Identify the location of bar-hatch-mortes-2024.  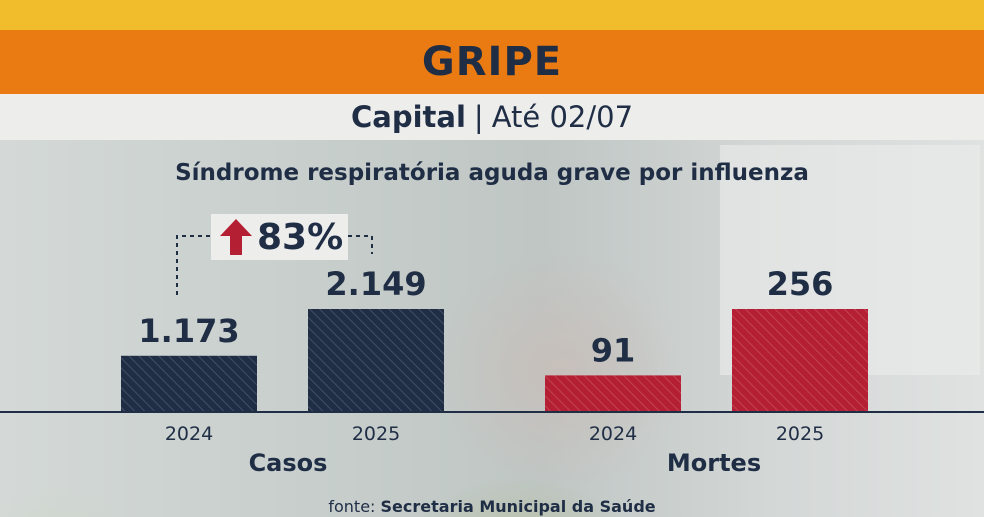
(613, 393).